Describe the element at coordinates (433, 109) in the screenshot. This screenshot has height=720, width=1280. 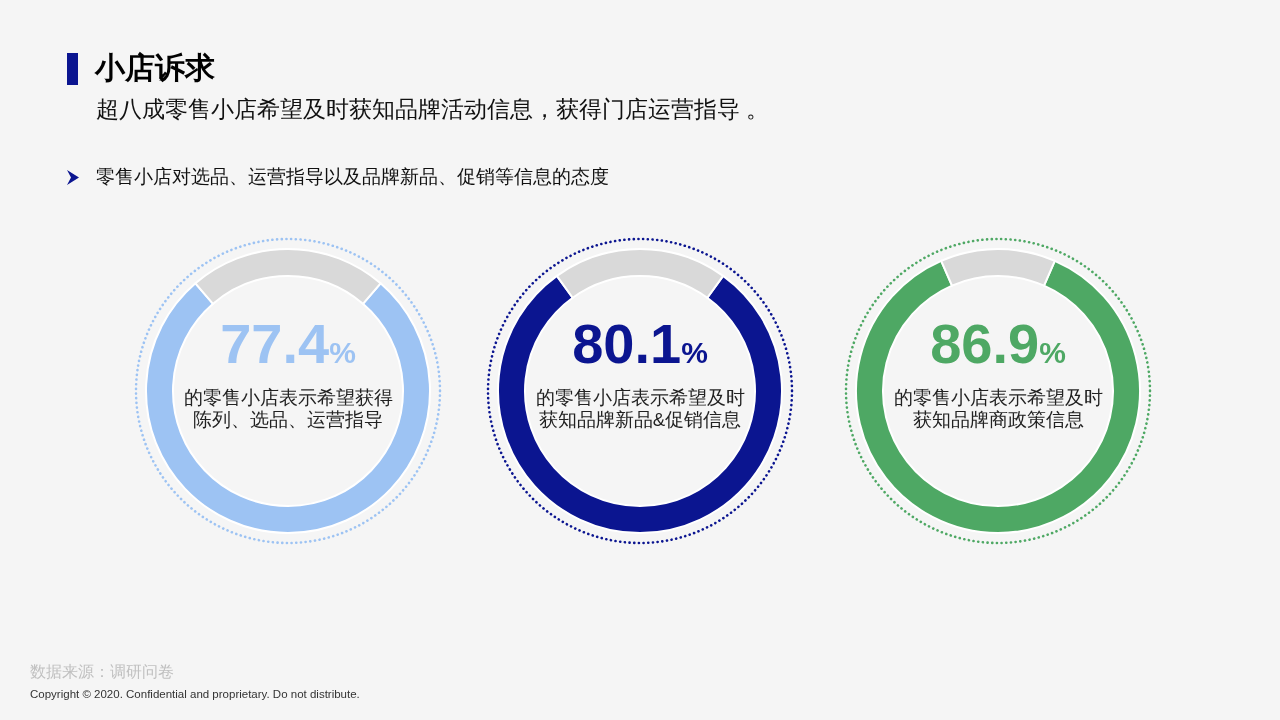
I see `text: 超八成零售小店希望及时获知品牌活动信息，获得门店运营指导 。` at that location.